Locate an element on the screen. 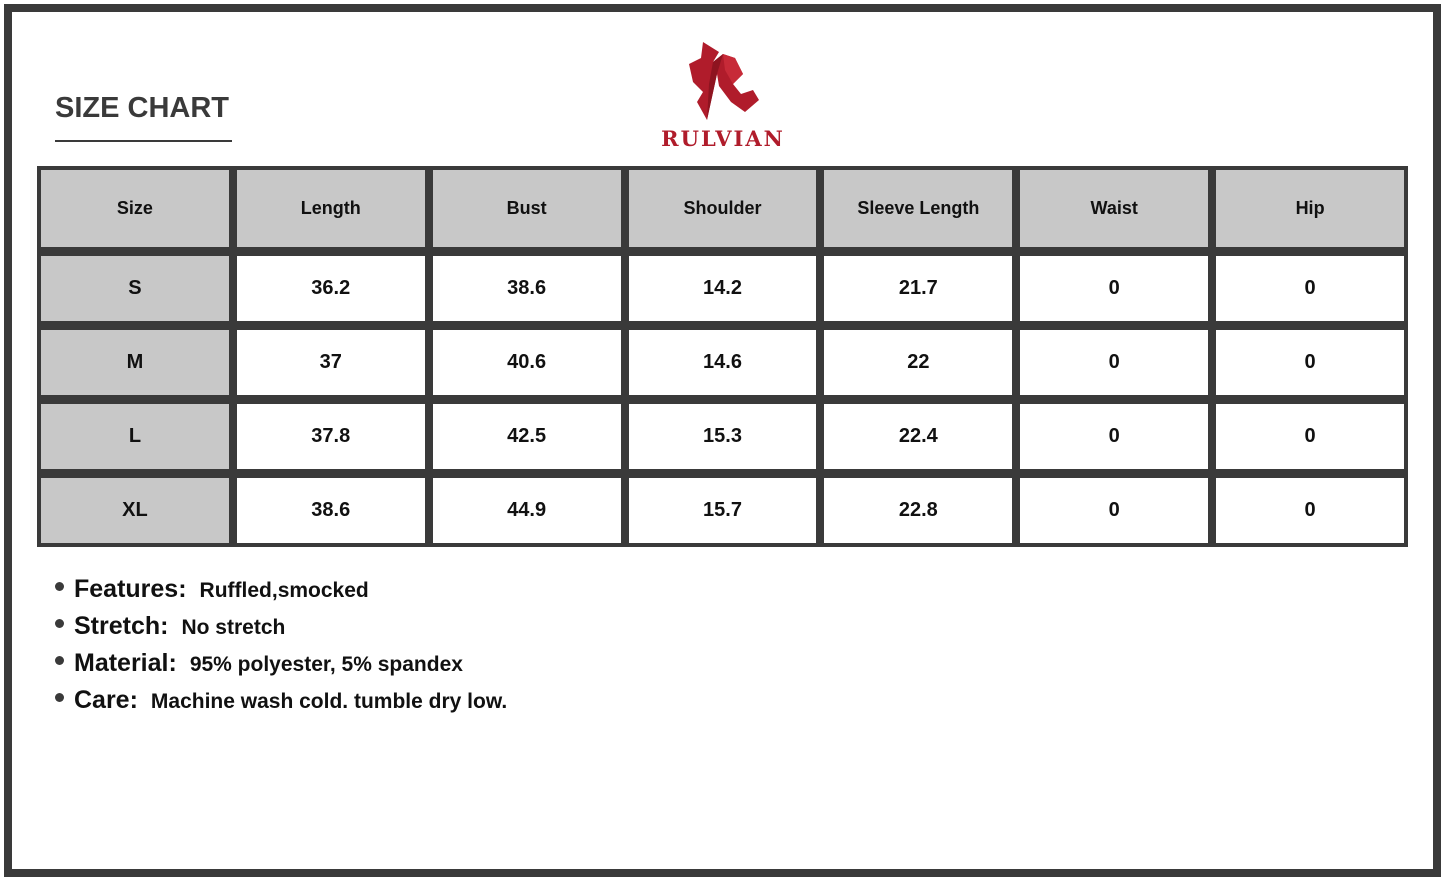  measurement-cell: 37 is located at coordinates (330, 362).